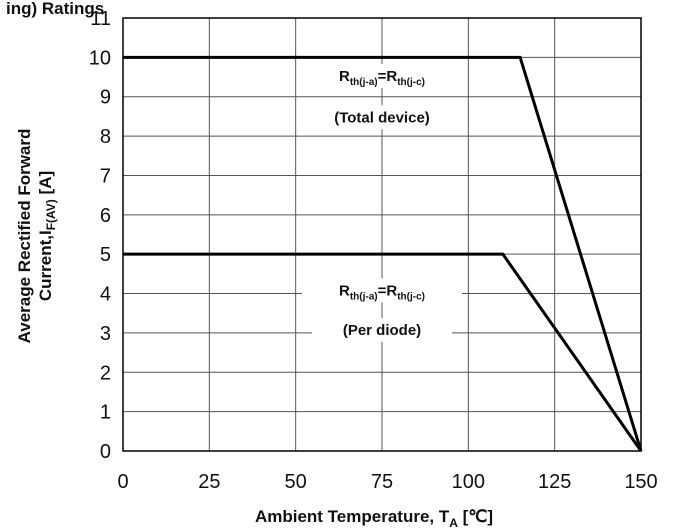  I want to click on y-axis-label-line2-main: Current,I, so click(45, 265).